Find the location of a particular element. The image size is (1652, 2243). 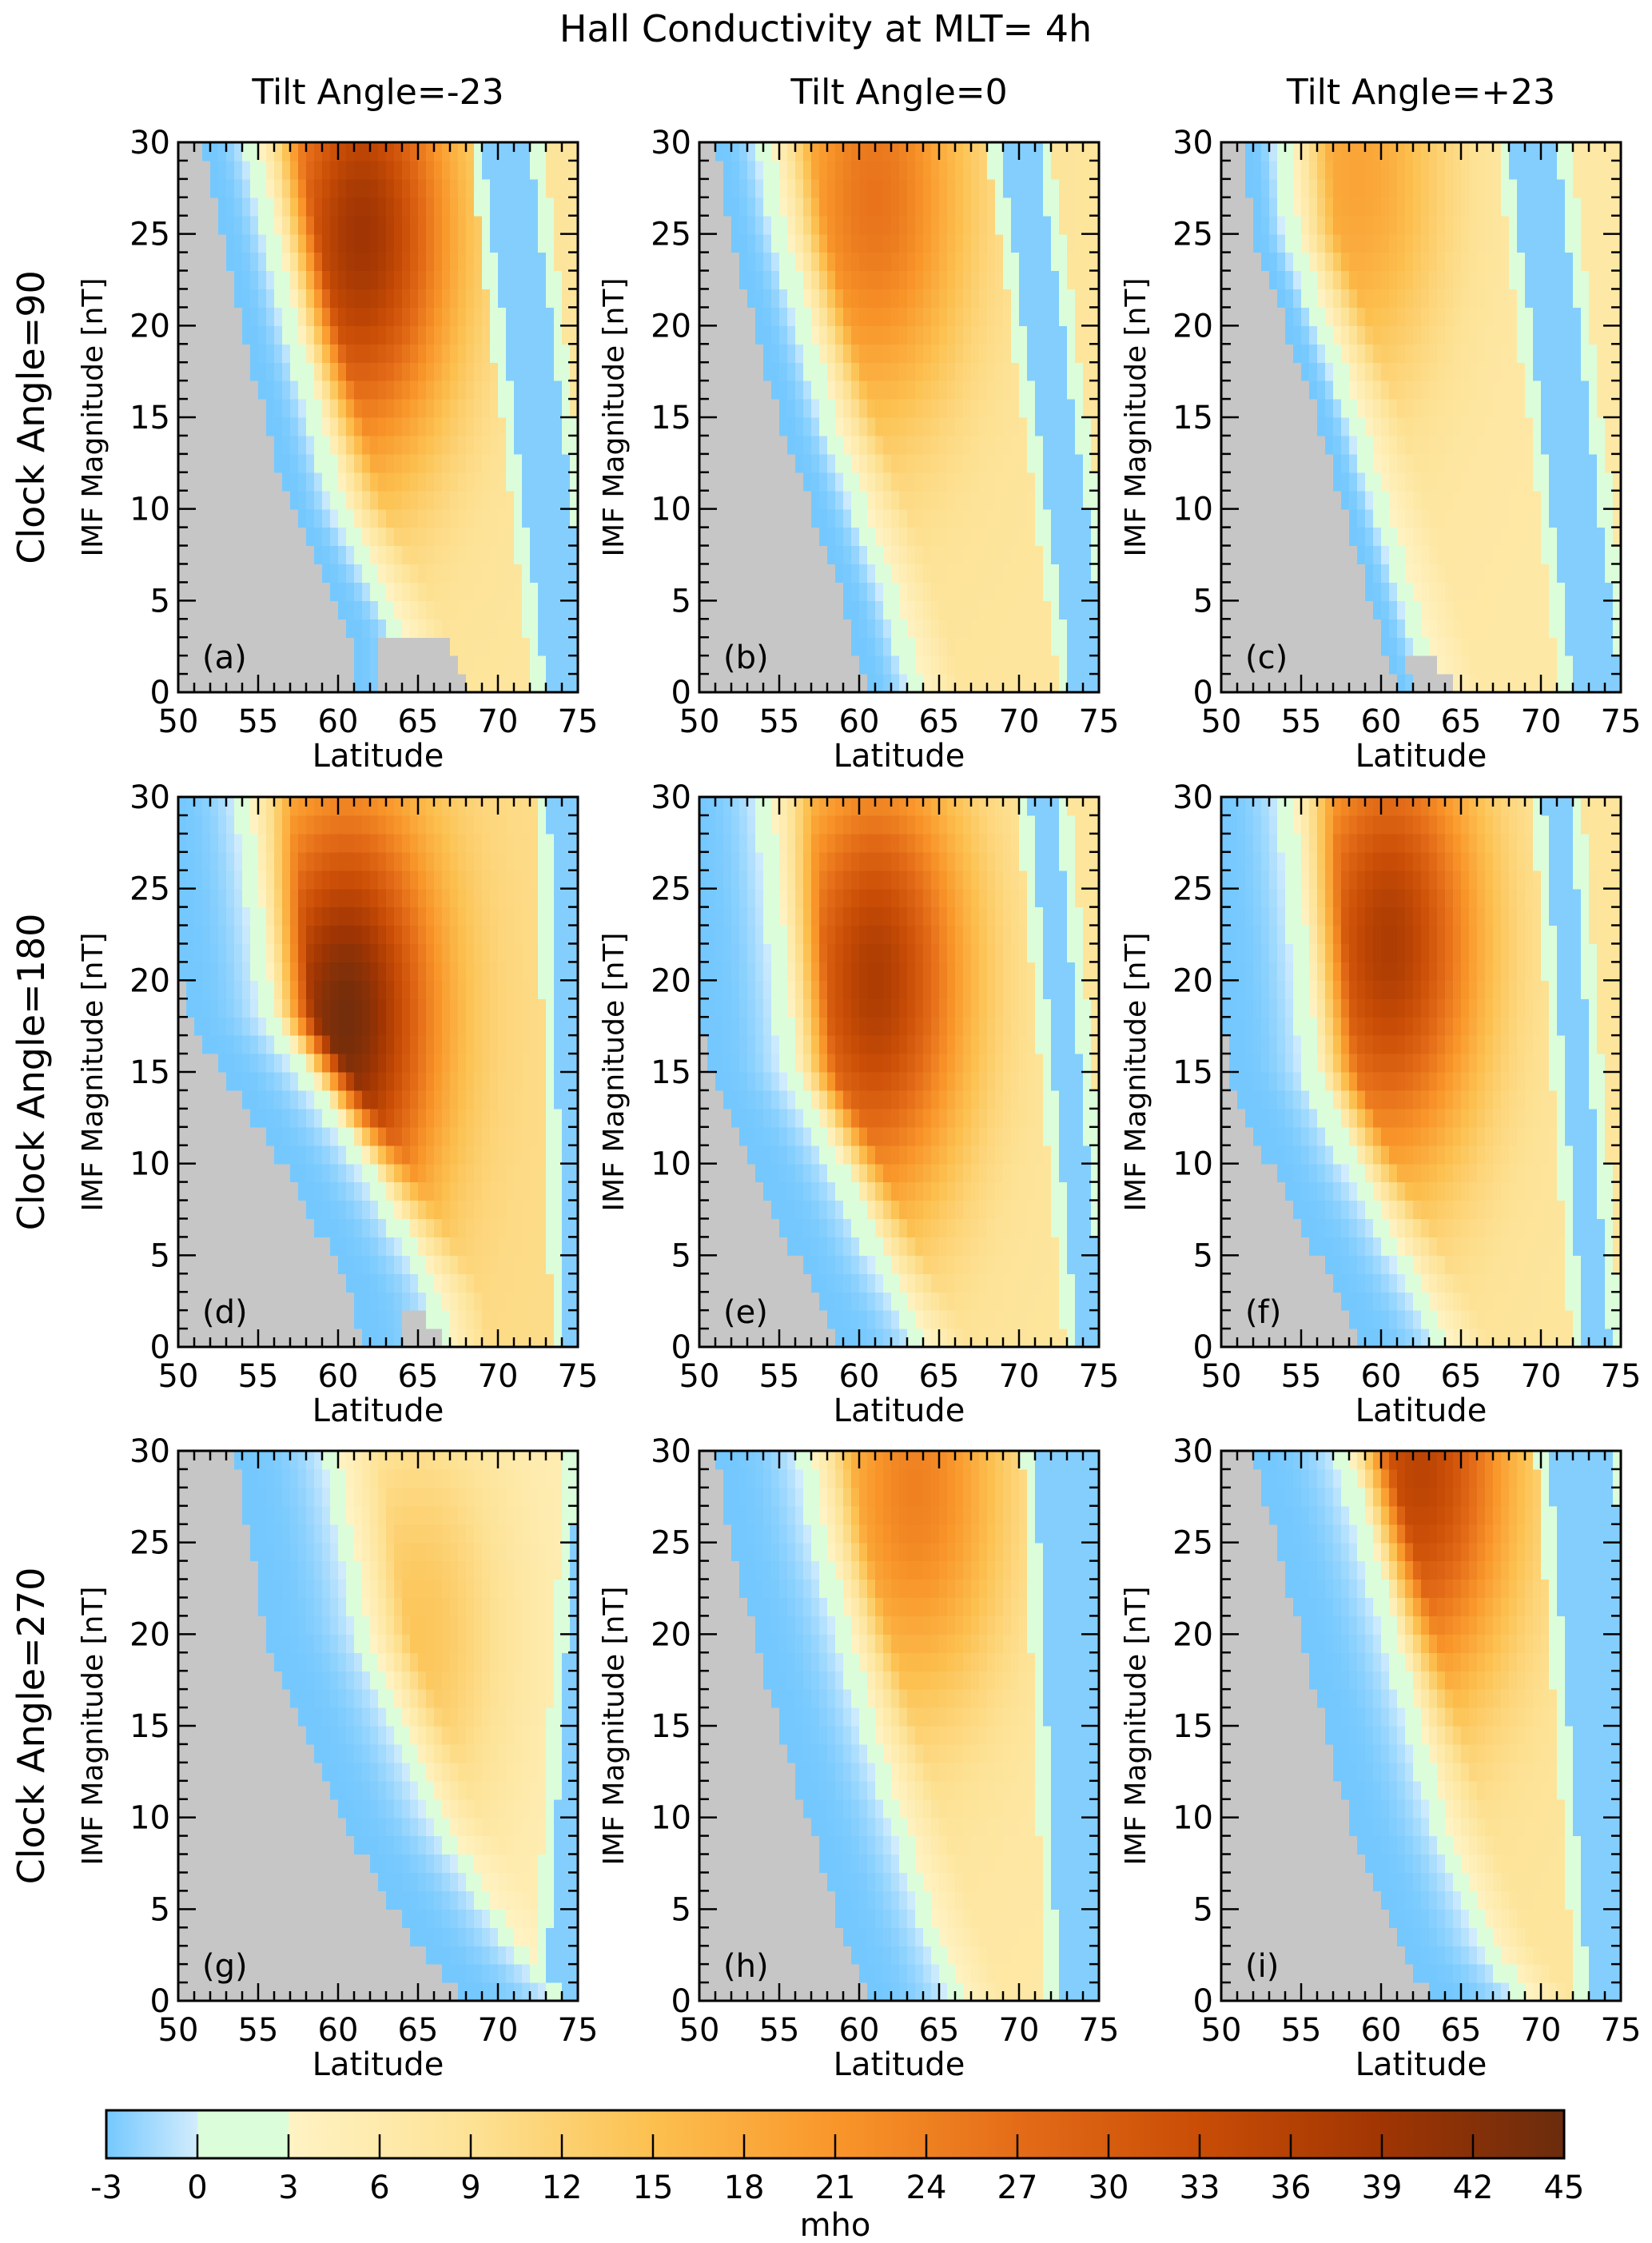

x-tick-label: 50 is located at coordinates (178, 721).